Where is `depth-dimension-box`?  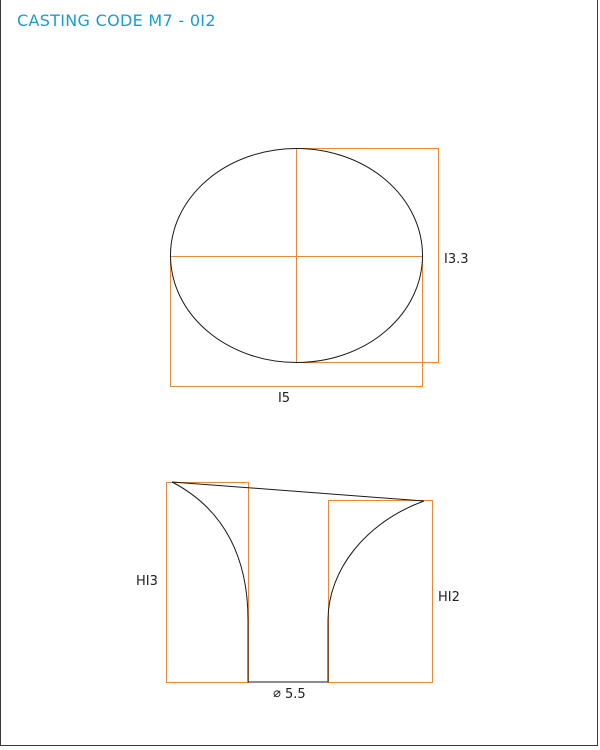
depth-dimension-box is located at coordinates (367, 255).